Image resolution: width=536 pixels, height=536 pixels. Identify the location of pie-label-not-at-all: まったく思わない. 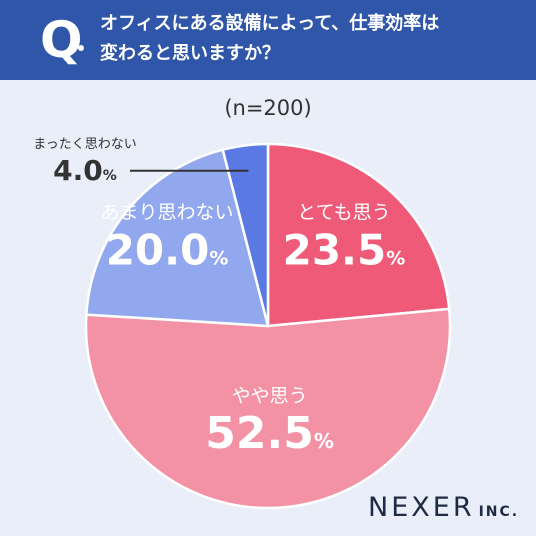
(84, 144).